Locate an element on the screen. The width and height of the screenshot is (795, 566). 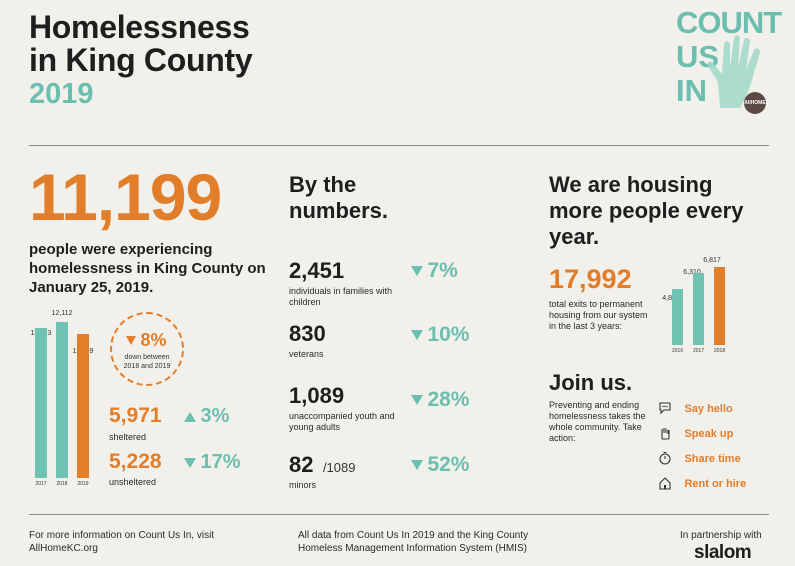
stat-label: unaccompanied youth and young adults is located at coordinates (342, 421).